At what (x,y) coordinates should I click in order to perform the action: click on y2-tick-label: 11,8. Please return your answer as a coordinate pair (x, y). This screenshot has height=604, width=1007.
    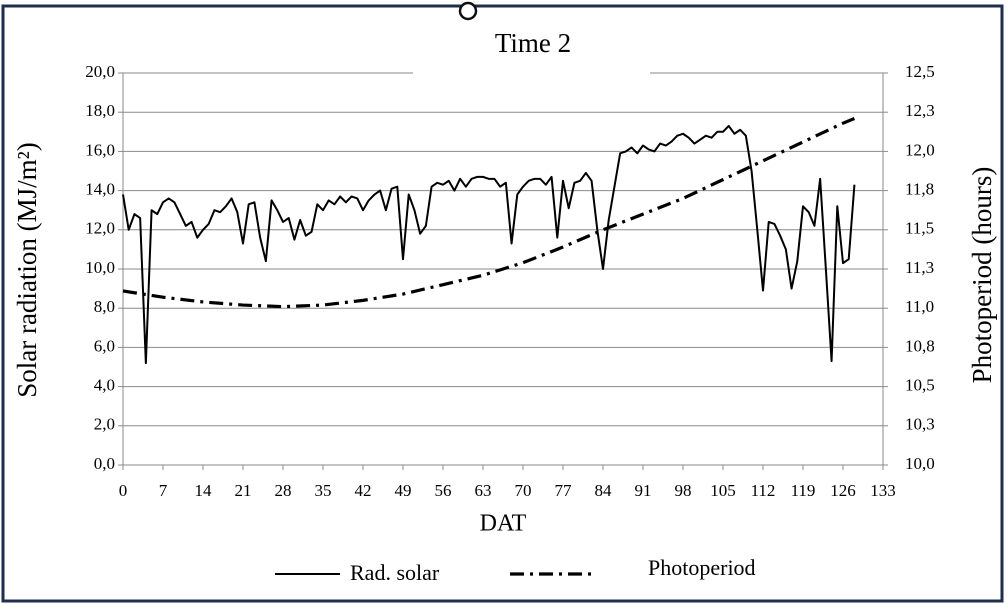
    Looking at the image, I should click on (919, 189).